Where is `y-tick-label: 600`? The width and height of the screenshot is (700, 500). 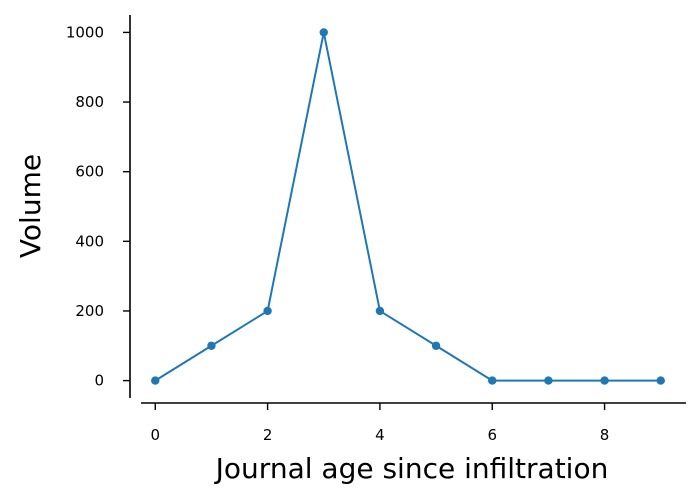
y-tick-label: 600 is located at coordinates (89, 172).